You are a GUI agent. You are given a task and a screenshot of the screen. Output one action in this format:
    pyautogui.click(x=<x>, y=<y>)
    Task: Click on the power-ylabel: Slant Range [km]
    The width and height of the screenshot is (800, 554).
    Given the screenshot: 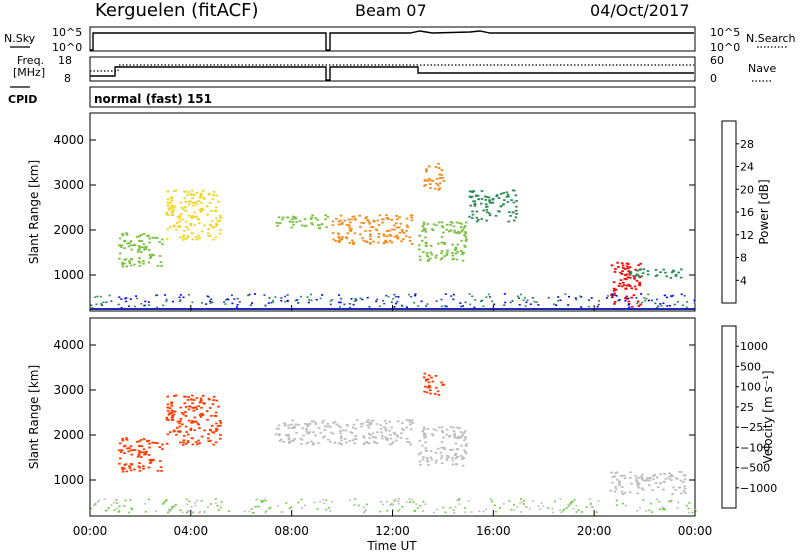 What is the action you would take?
    pyautogui.click(x=34, y=212)
    